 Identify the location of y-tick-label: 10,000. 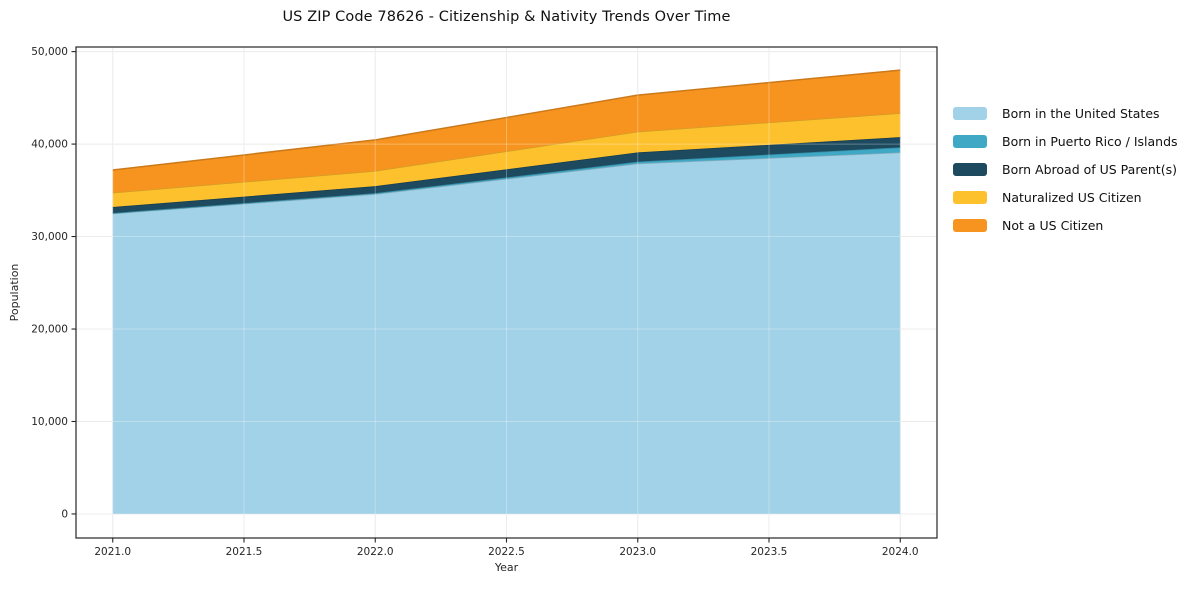
(49, 422).